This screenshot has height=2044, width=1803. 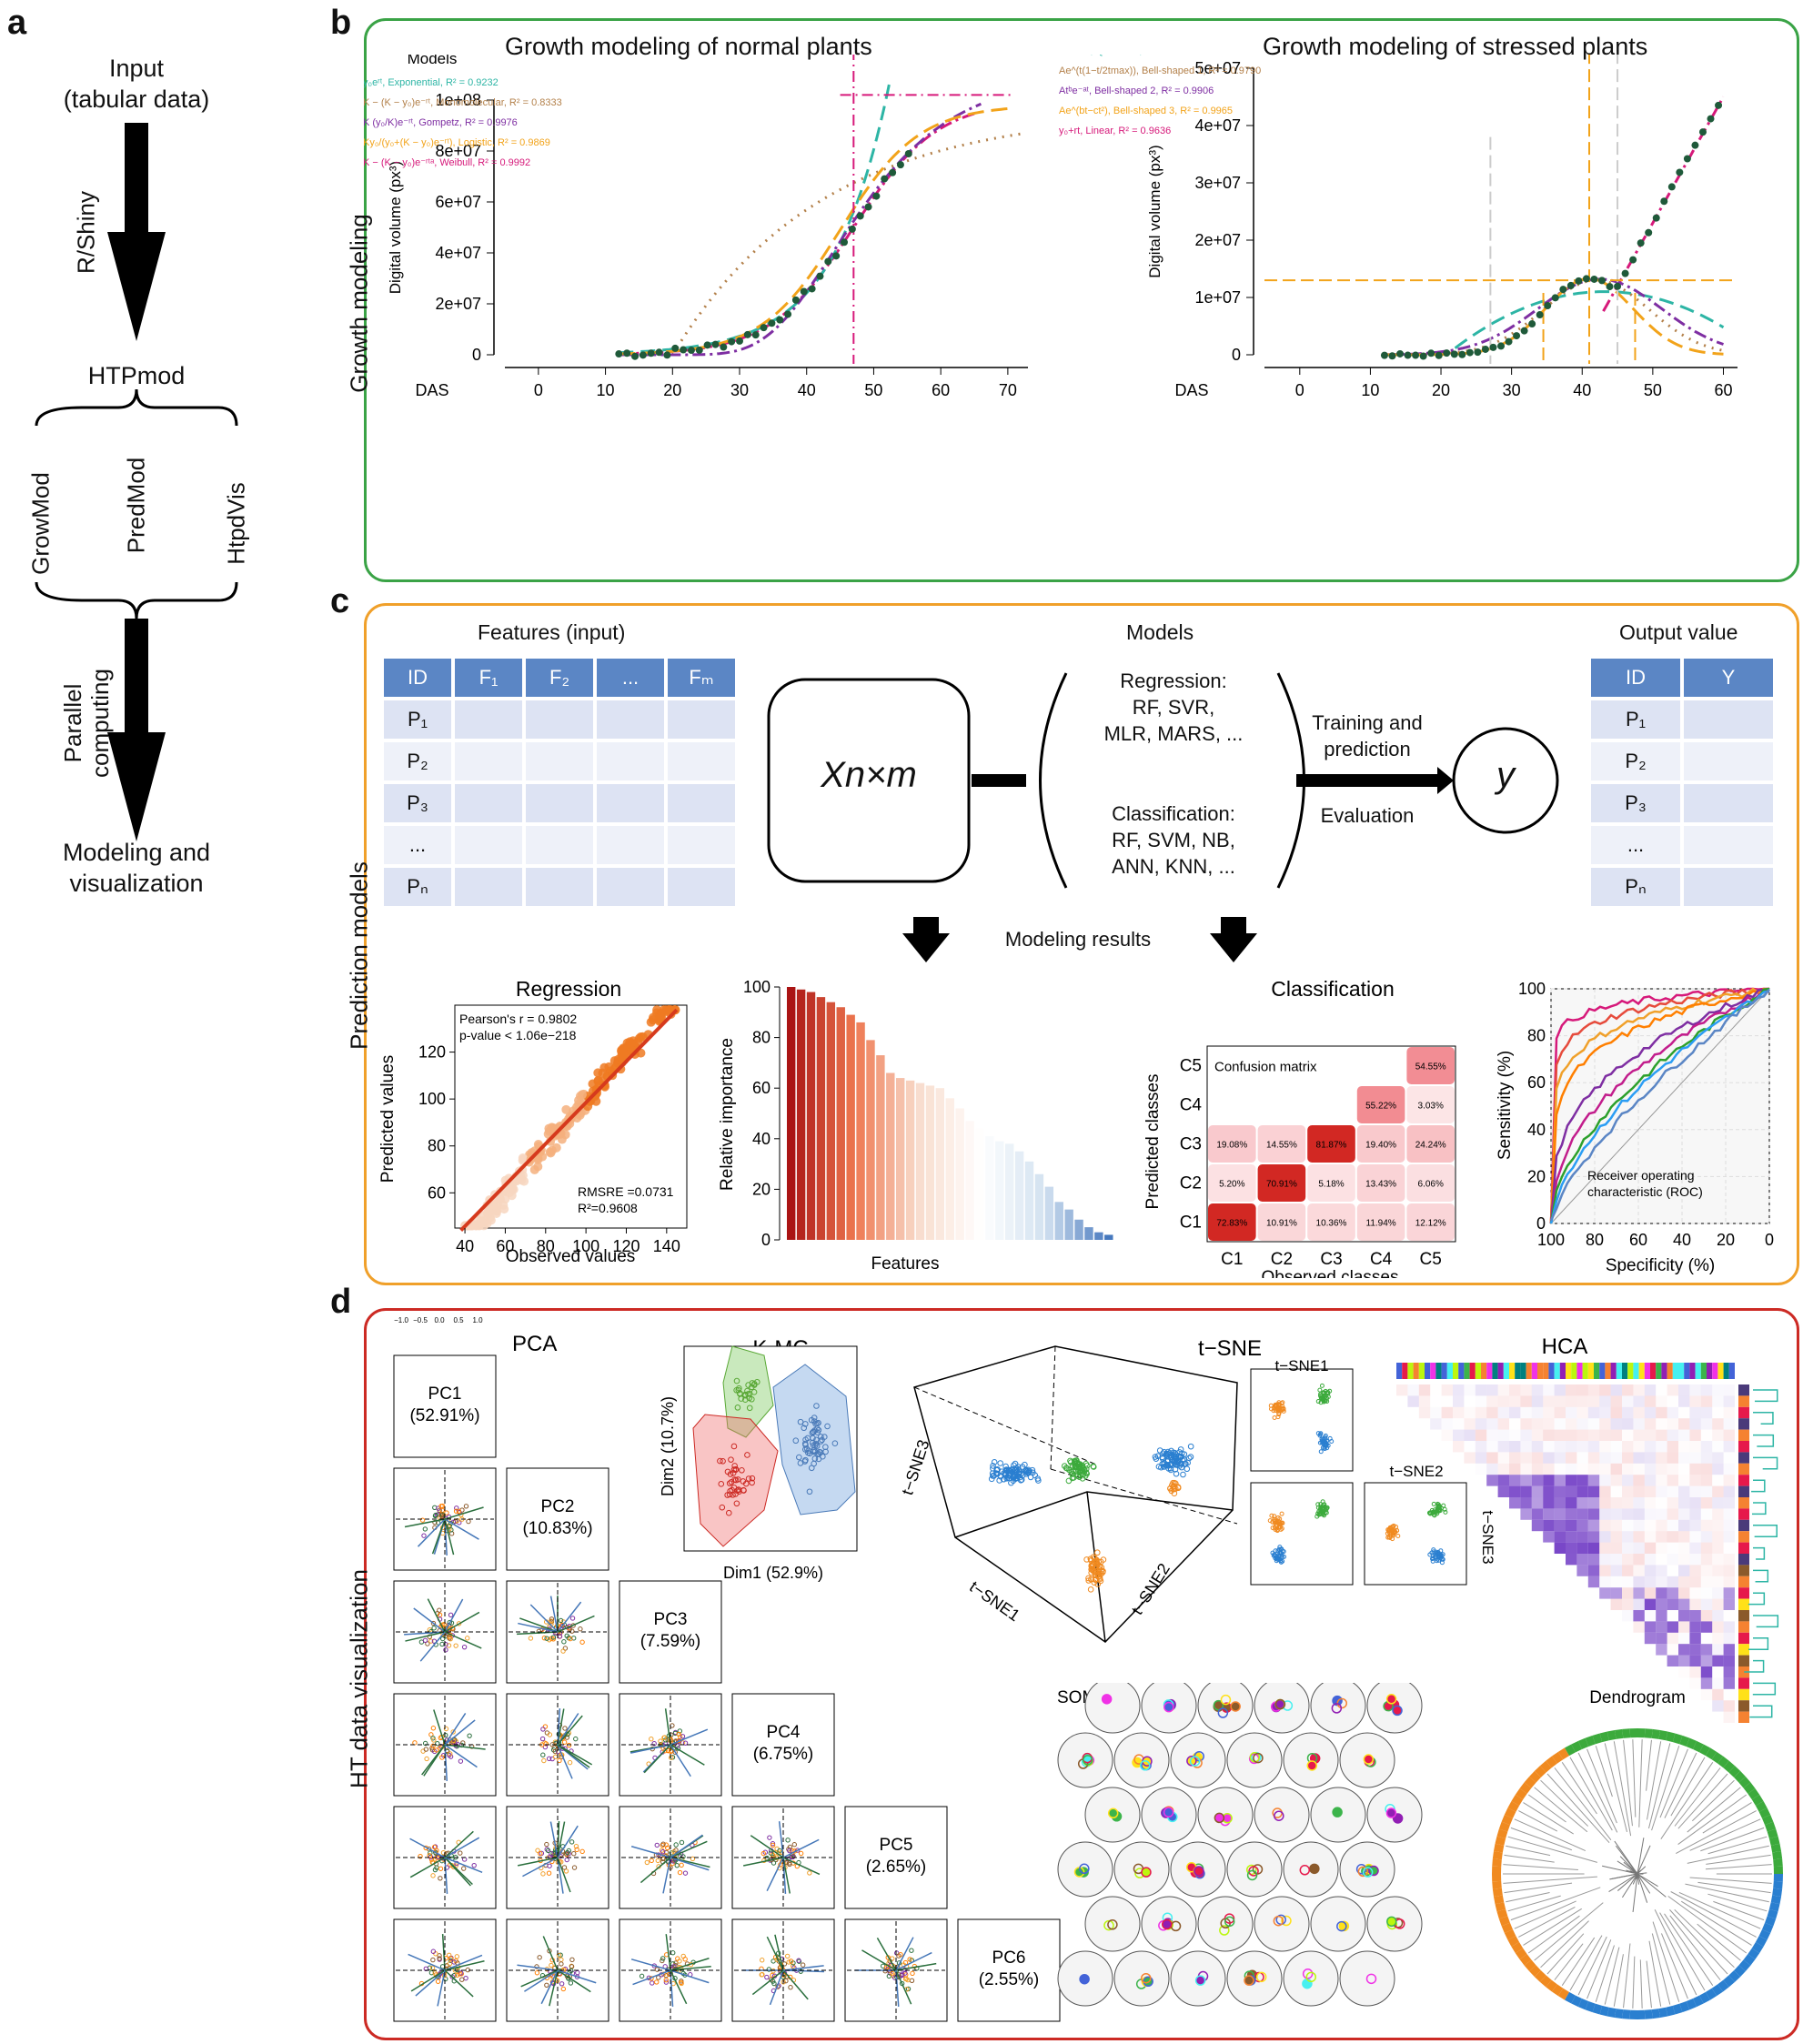 I want to click on tsne-pair-label: t−SNE3, so click(x=1487, y=1537).